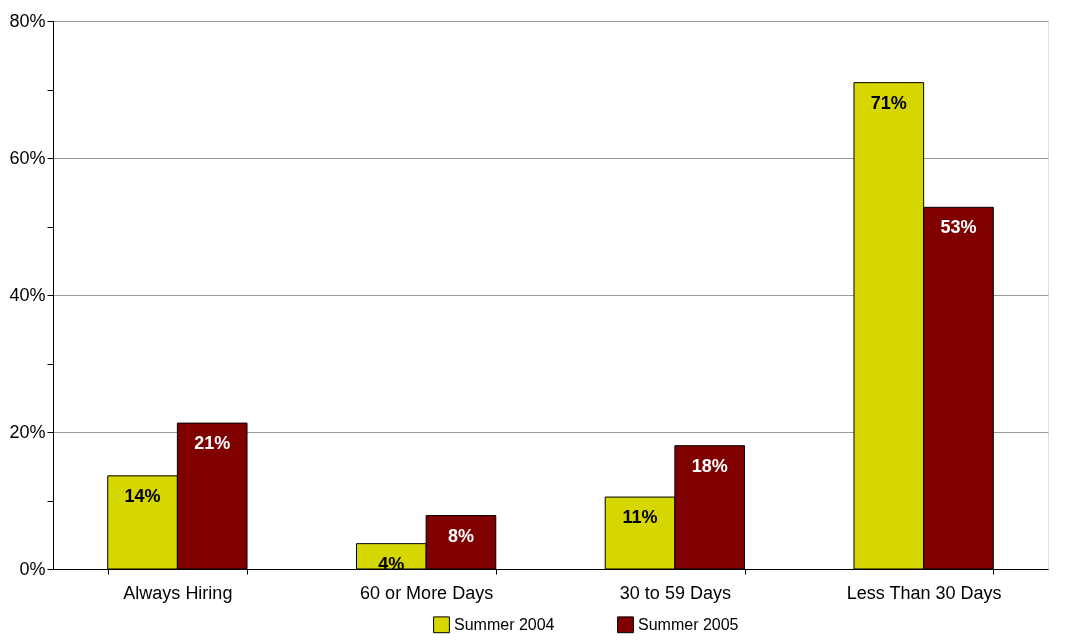 This screenshot has width=1073, height=643. Describe the element at coordinates (27, 157) in the screenshot. I see `y-tick-label: 60%` at that location.